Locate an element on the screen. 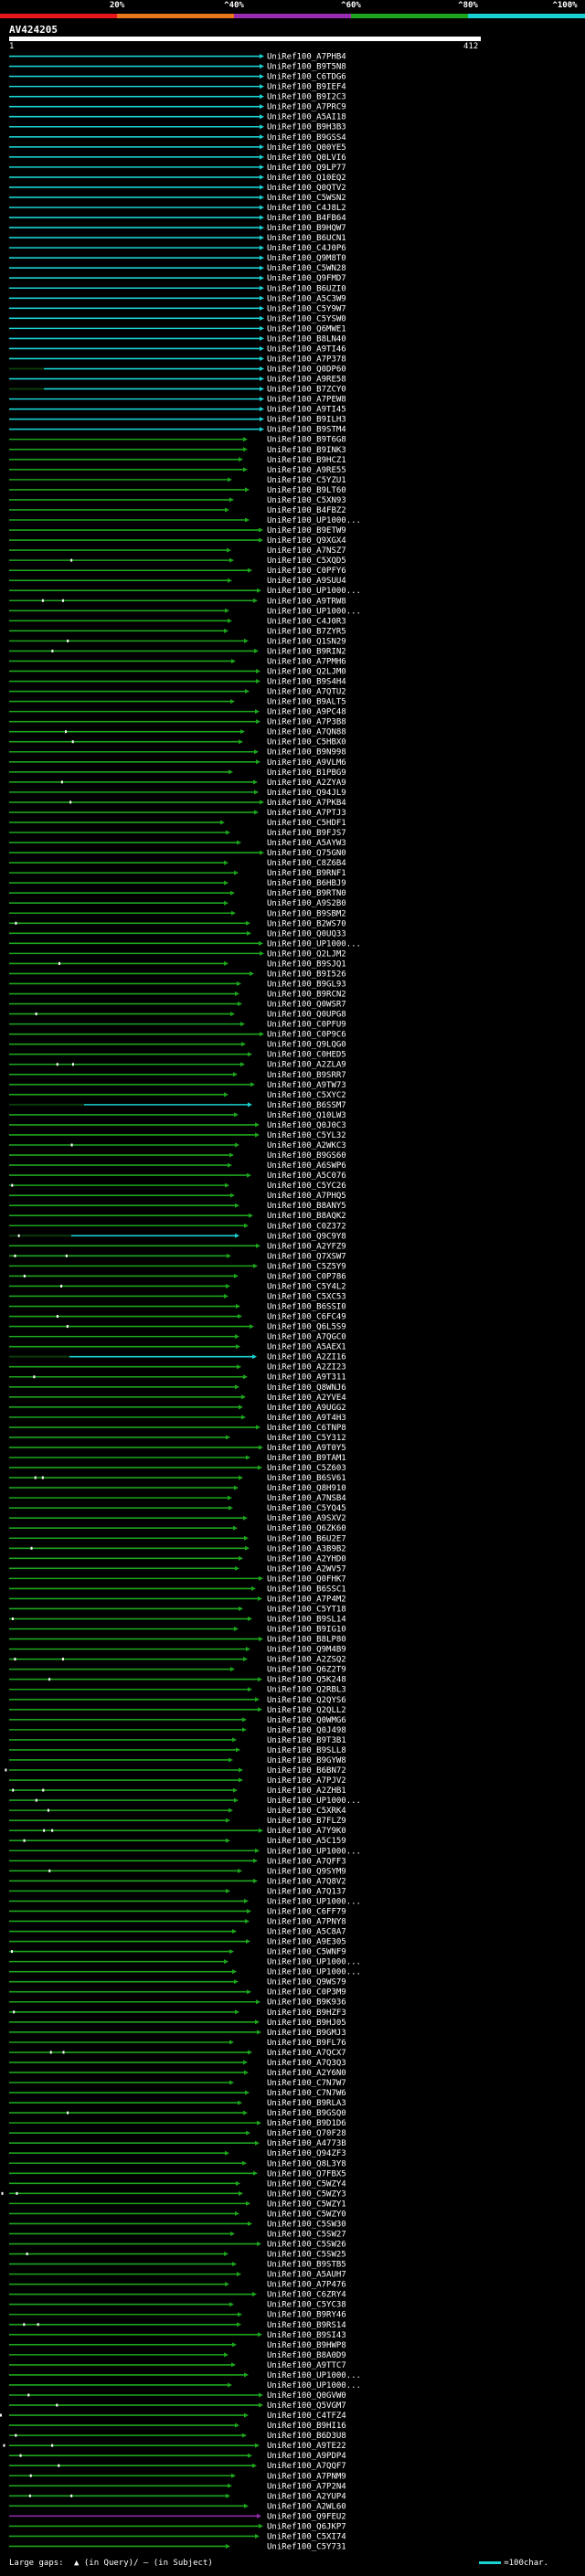  hit-label: UniRef100_A2ZI16 is located at coordinates (307, 1357).